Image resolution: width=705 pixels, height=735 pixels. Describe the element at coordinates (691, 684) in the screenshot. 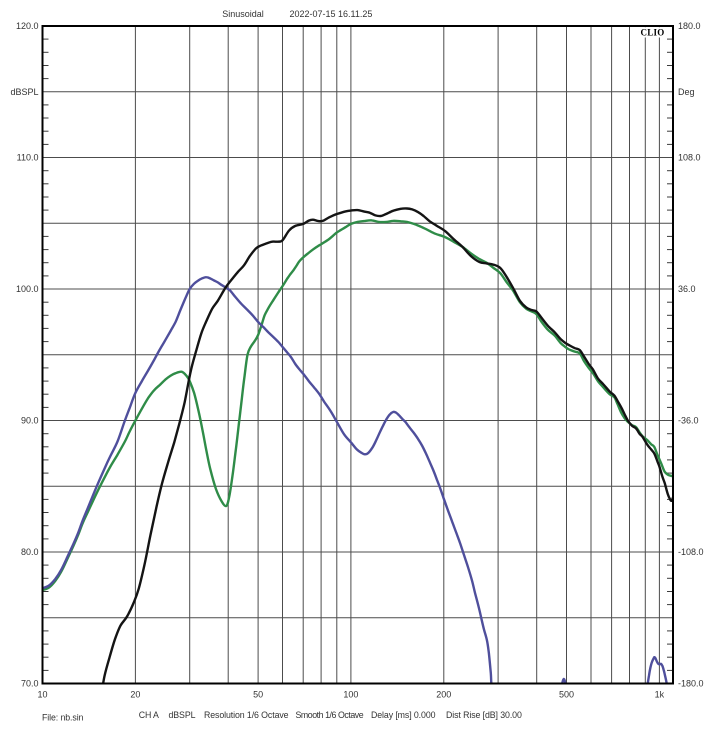

I see `svg-text: -180.0` at that location.